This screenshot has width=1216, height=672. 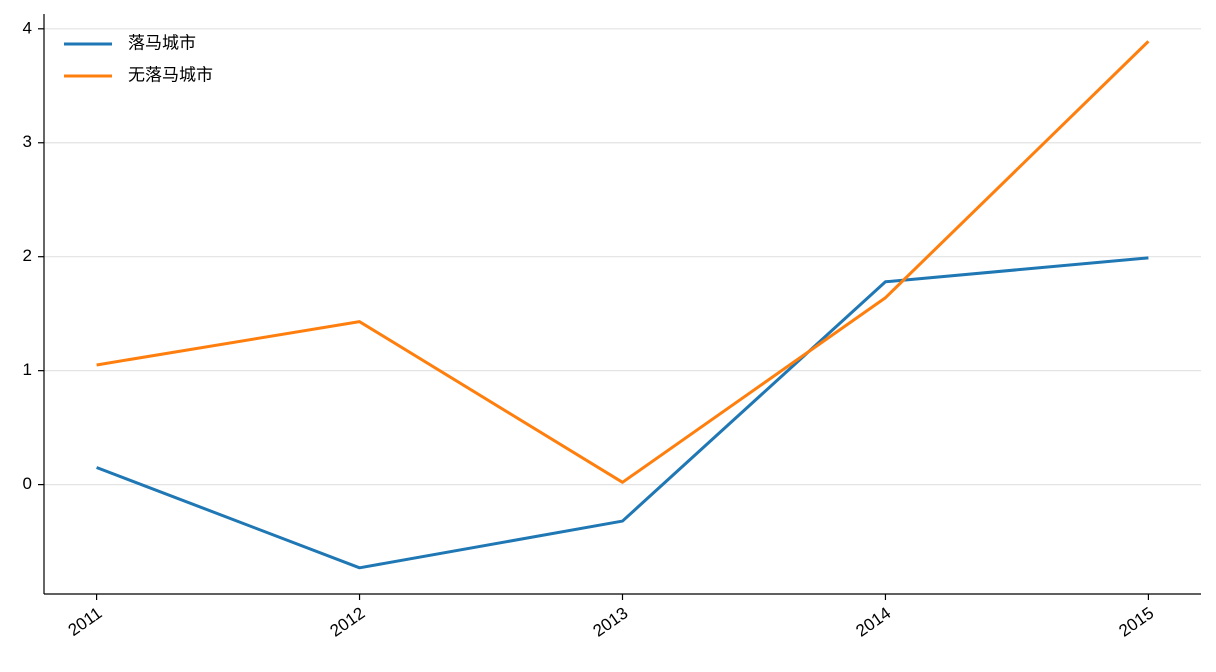 I want to click on y-tick-label: 4, so click(x=27, y=27).